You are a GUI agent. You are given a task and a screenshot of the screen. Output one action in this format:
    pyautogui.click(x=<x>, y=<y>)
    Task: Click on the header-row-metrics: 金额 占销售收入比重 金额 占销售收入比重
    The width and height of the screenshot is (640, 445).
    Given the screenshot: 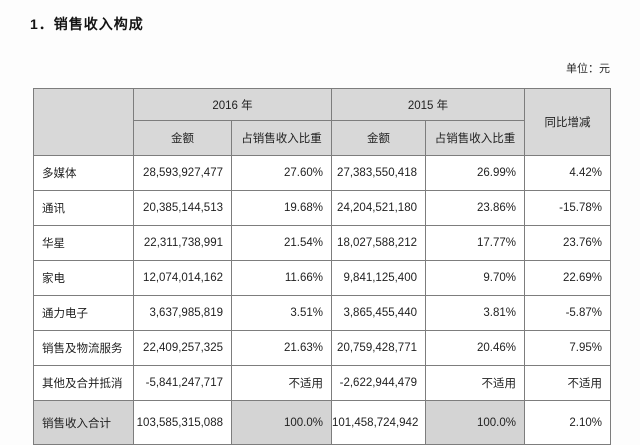 What is the action you would take?
    pyautogui.click(x=322, y=138)
    